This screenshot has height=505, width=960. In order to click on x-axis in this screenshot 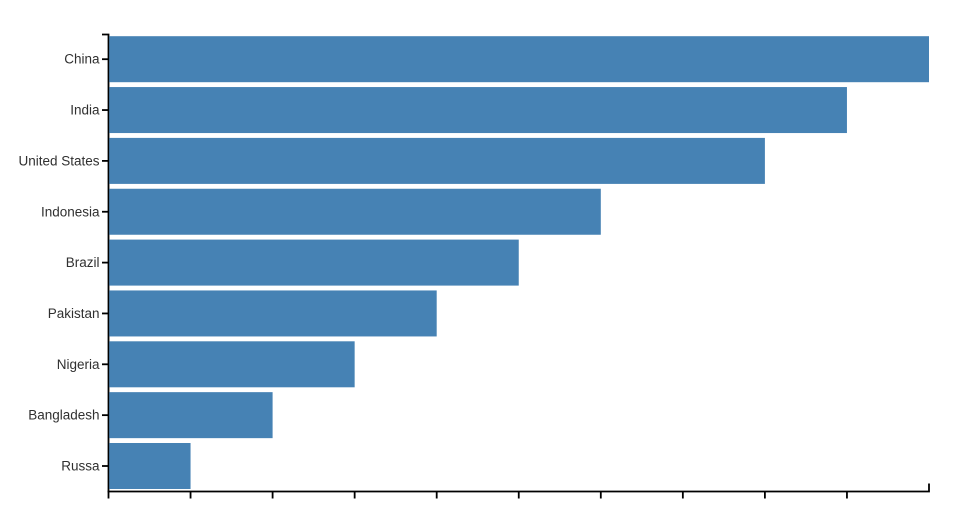, I will do `click(518, 491)`.